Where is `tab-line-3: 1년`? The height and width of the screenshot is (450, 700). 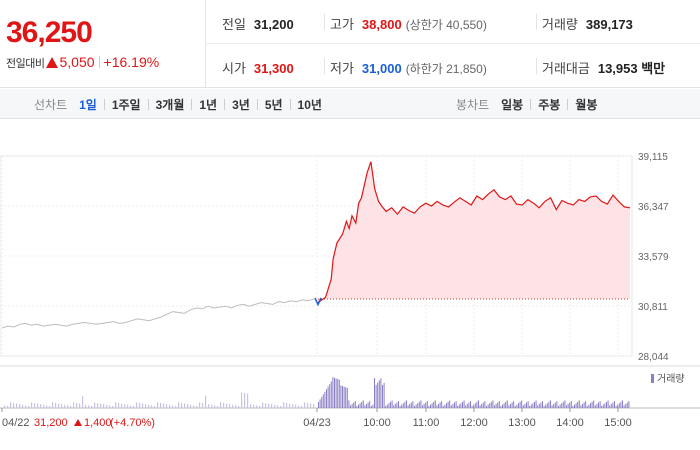 tab-line-3: 1년 is located at coordinates (208, 104).